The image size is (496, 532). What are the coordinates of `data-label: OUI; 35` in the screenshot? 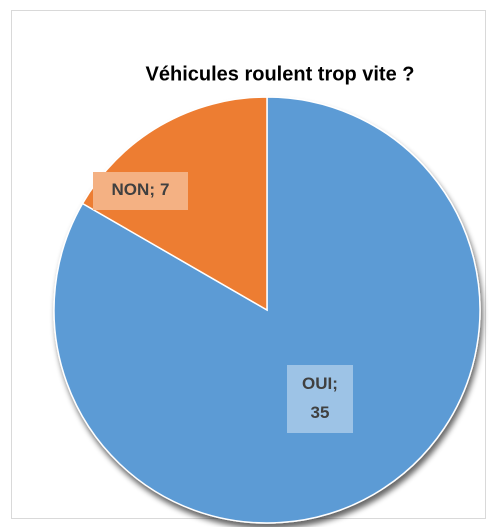 It's located at (320, 398).